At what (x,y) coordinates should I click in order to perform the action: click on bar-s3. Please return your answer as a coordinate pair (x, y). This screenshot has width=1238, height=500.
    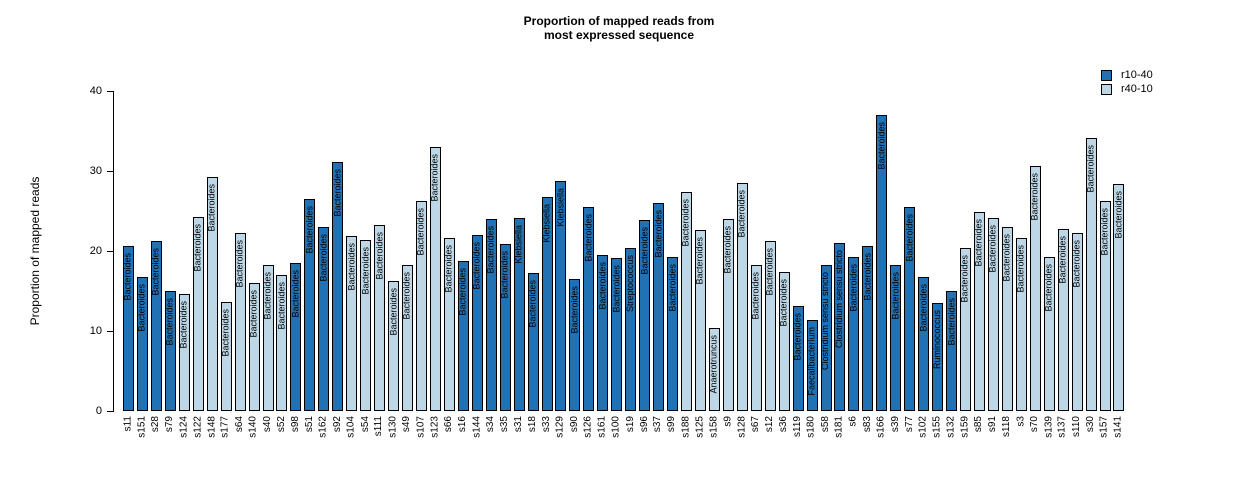
    Looking at the image, I should click on (1021, 324).